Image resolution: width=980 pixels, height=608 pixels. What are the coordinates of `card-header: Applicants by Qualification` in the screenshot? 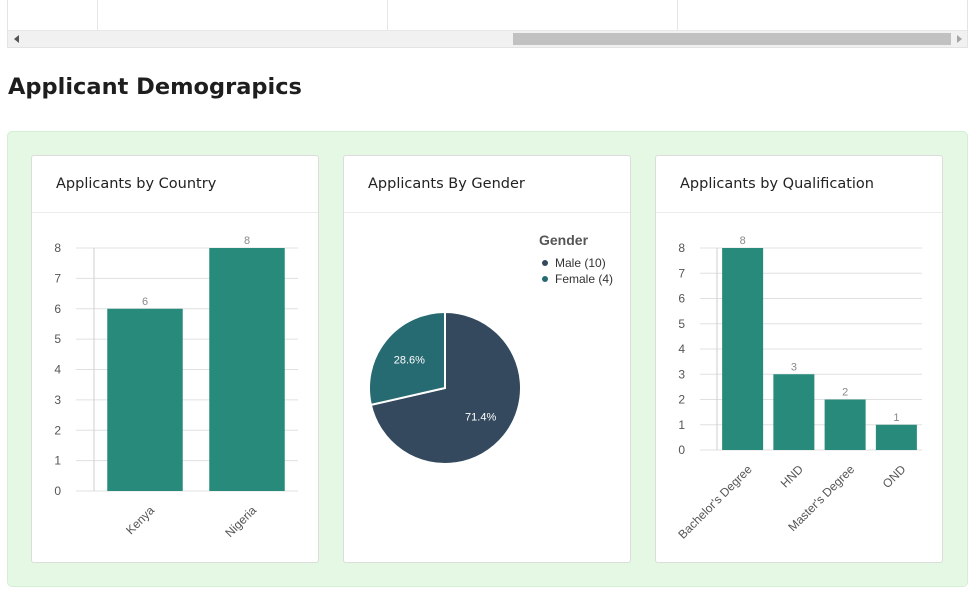 It's located at (799, 184).